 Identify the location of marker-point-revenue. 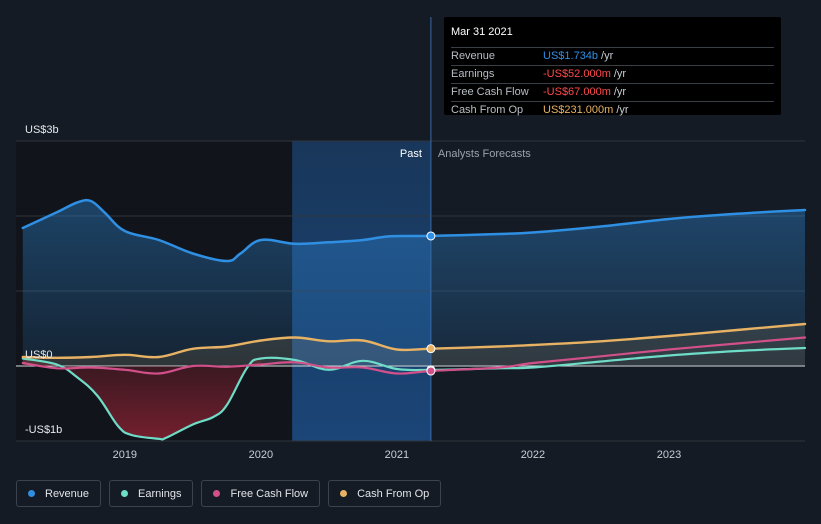
(431, 236).